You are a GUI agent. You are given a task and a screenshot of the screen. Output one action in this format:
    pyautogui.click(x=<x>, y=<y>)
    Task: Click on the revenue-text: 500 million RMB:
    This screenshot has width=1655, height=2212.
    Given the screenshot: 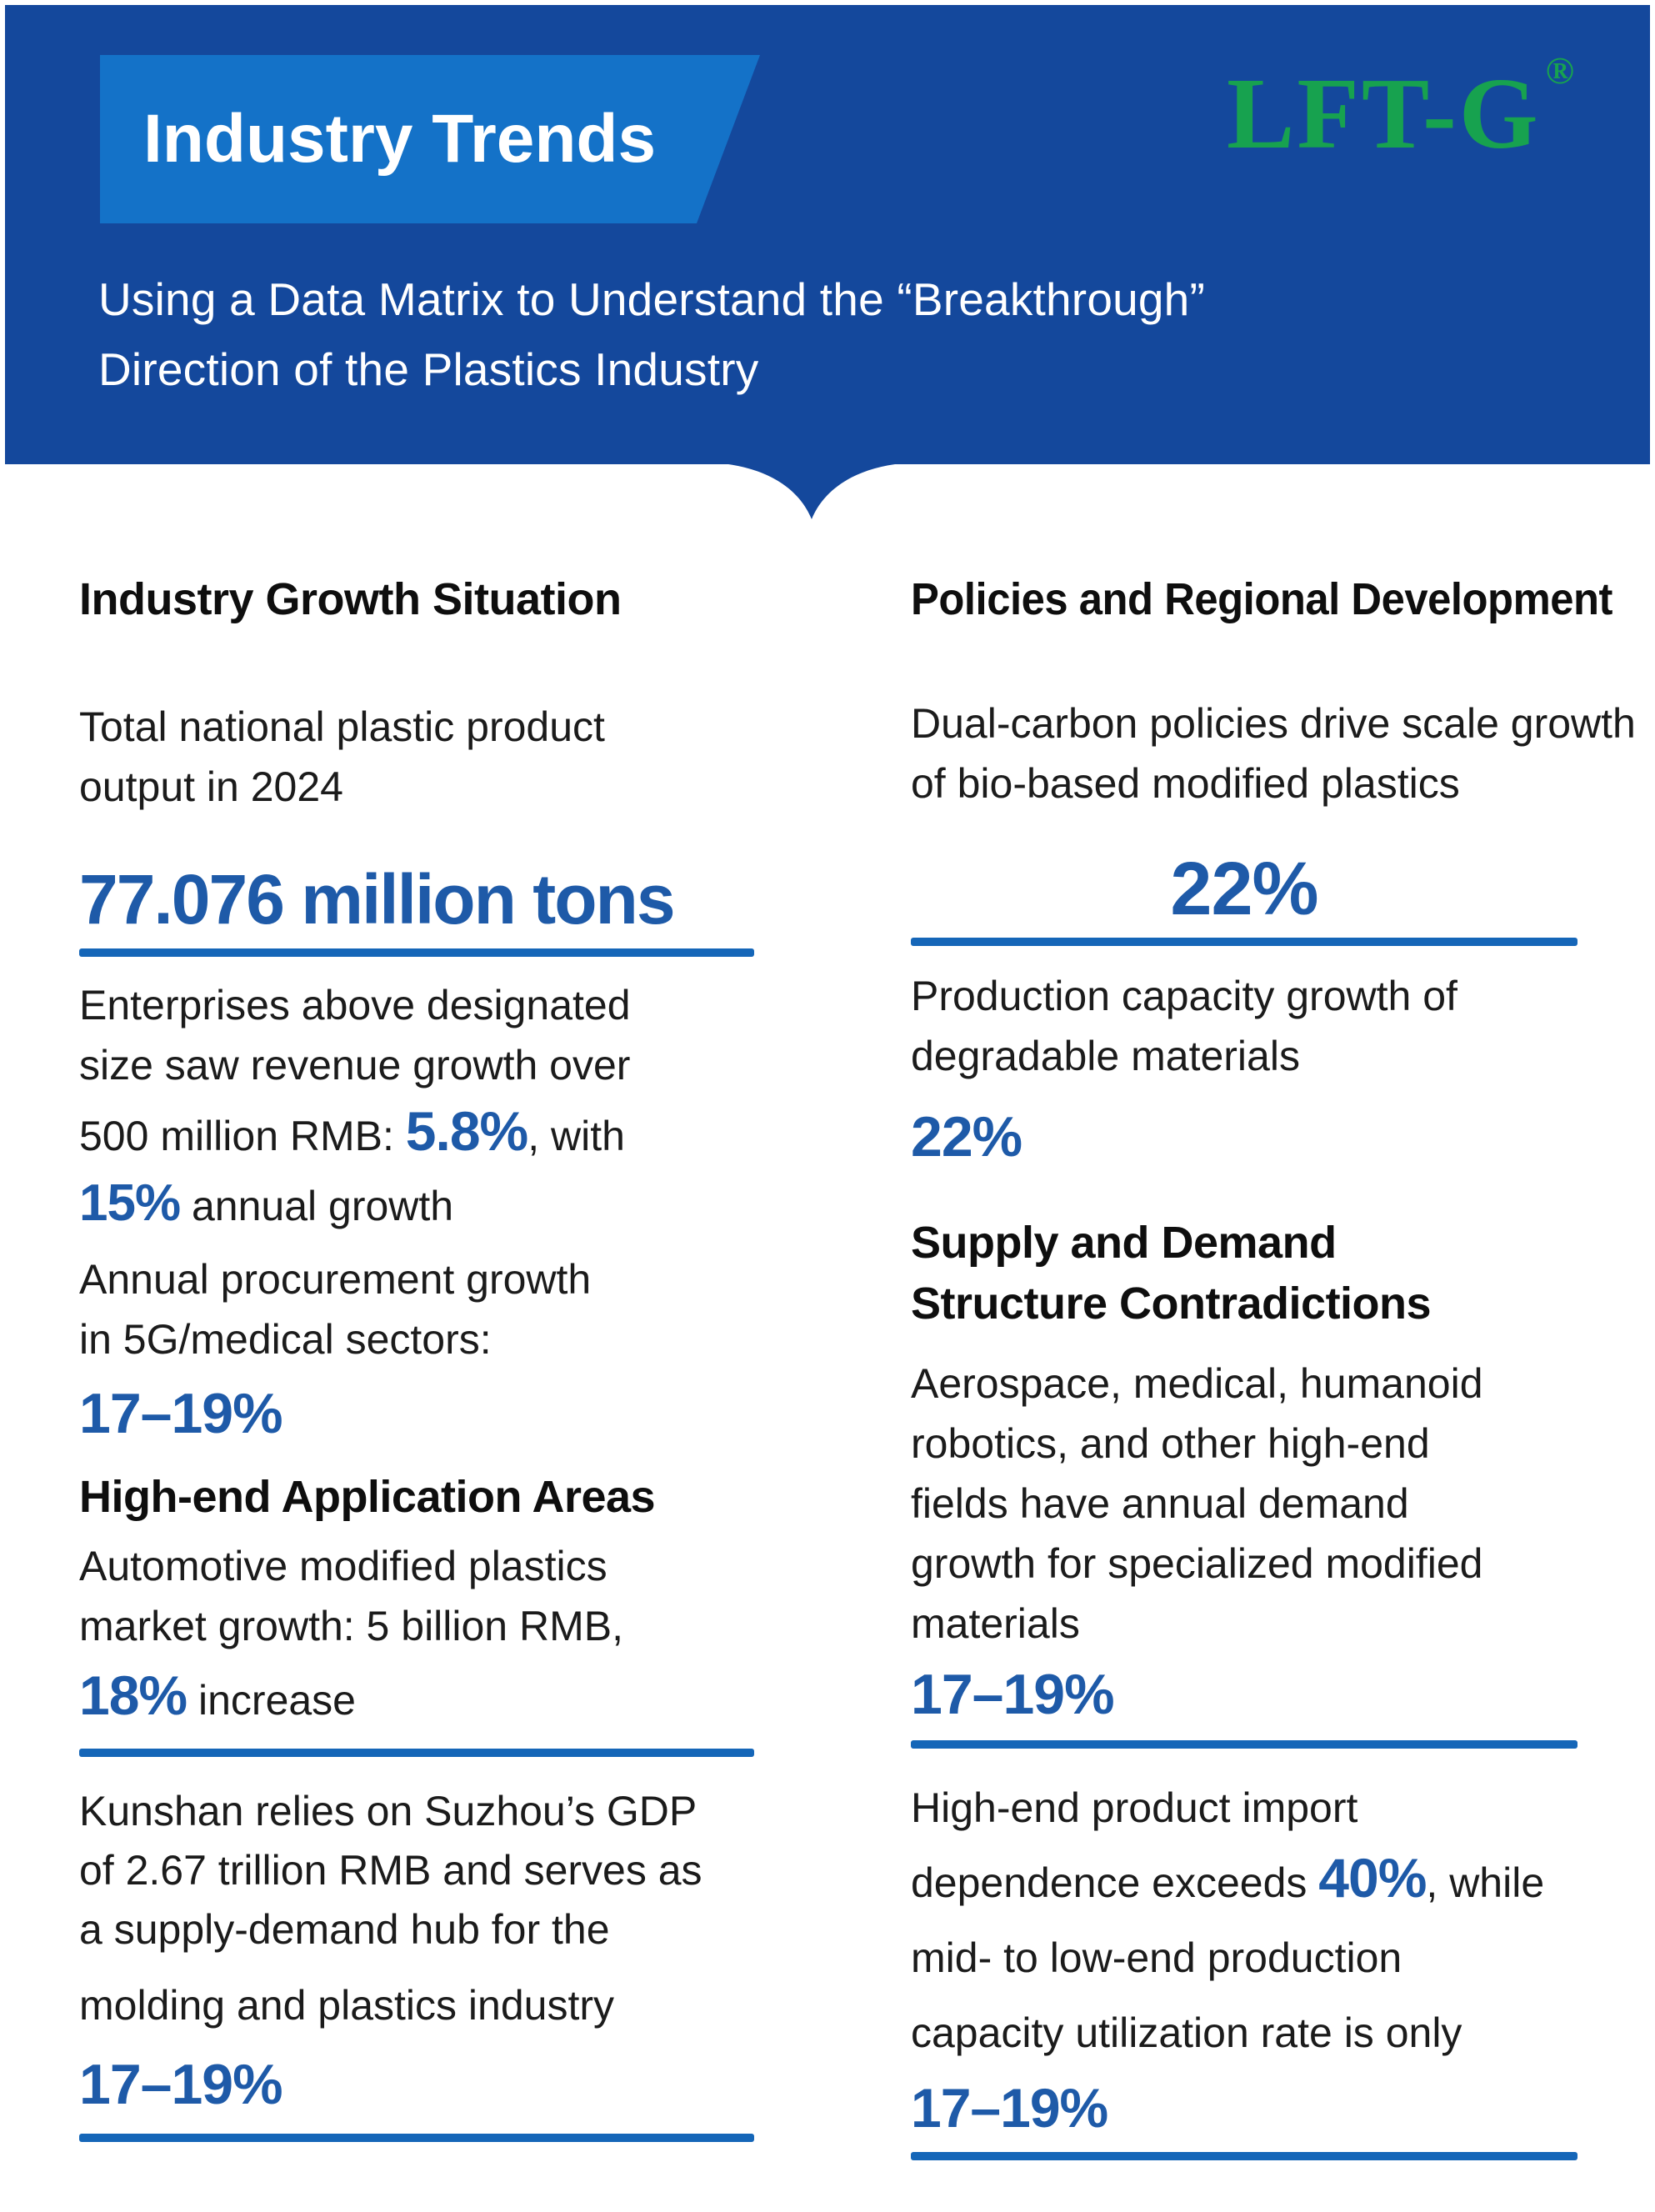 What is the action you would take?
    pyautogui.click(x=242, y=1136)
    